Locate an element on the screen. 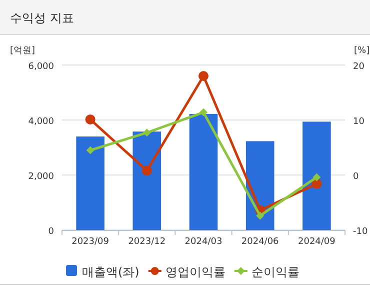 The width and height of the screenshot is (370, 285). legend-label: 순이익률 is located at coordinates (275, 272).